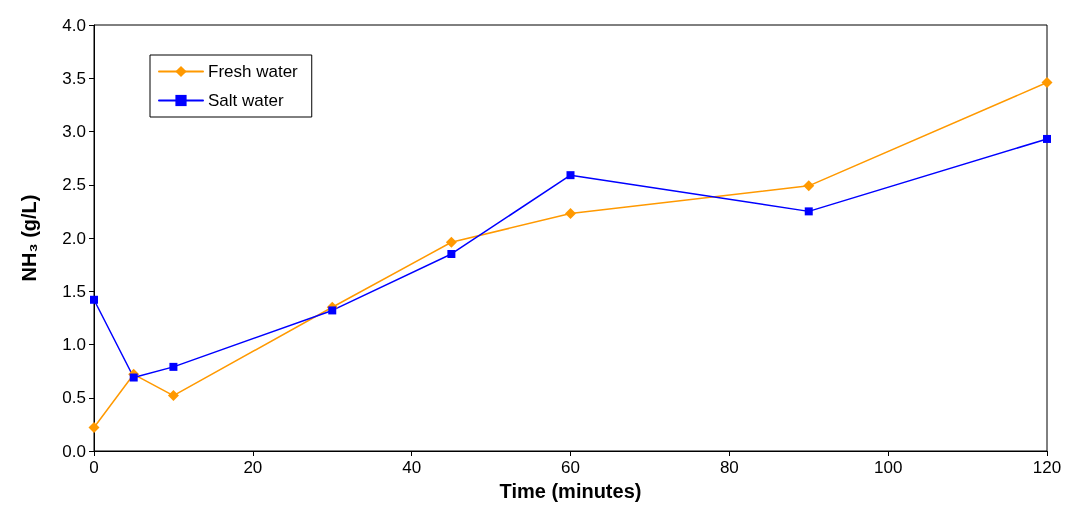 The width and height of the screenshot is (1066, 525). I want to click on y-tick-label: 3.5, so click(74, 78).